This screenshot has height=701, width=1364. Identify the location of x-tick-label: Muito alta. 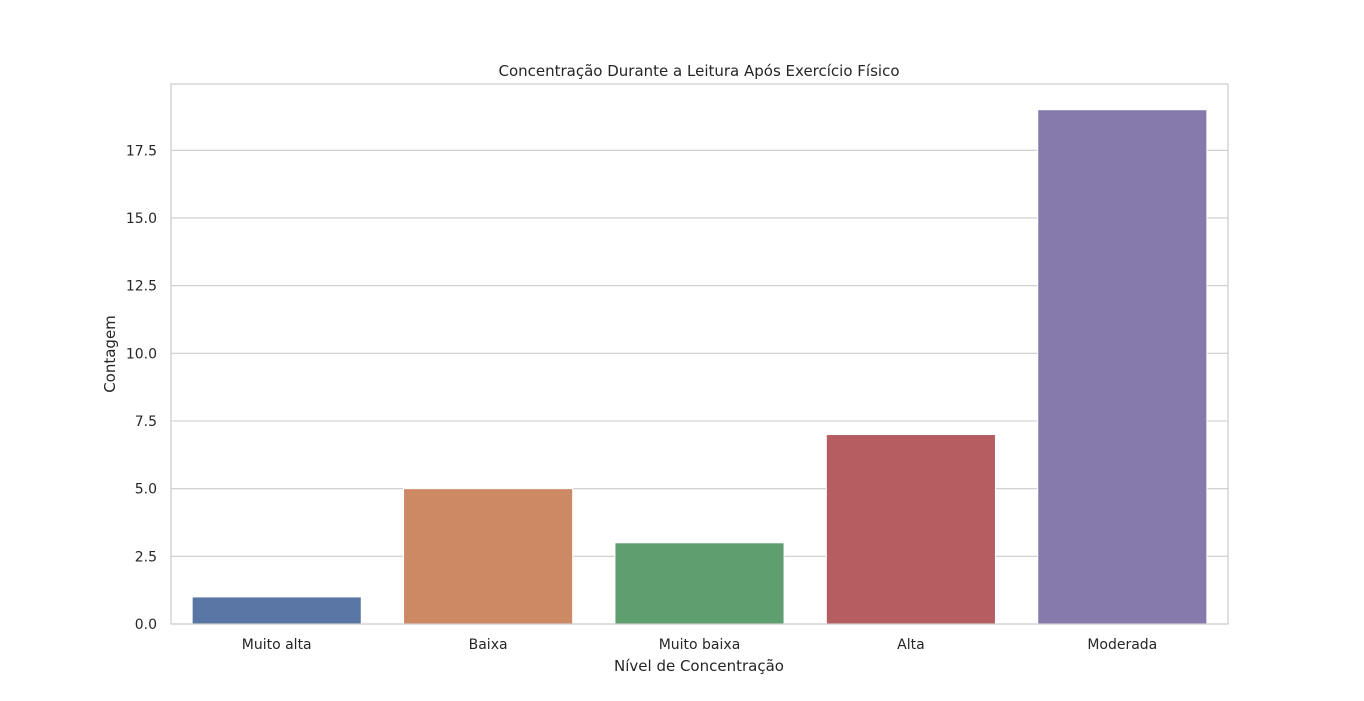
(277, 645).